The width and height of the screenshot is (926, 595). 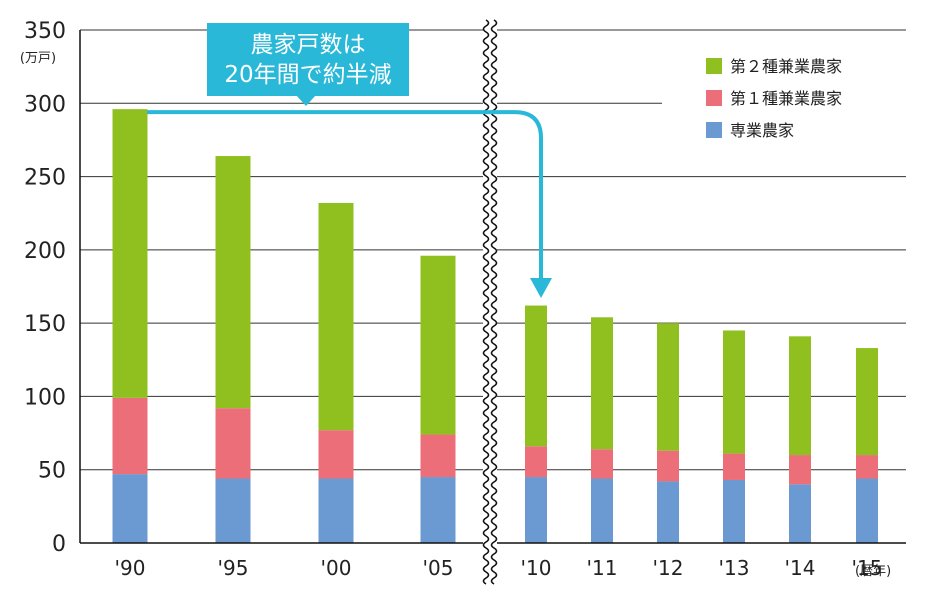 I want to click on y-unit-label: (万戸), so click(x=38, y=58).